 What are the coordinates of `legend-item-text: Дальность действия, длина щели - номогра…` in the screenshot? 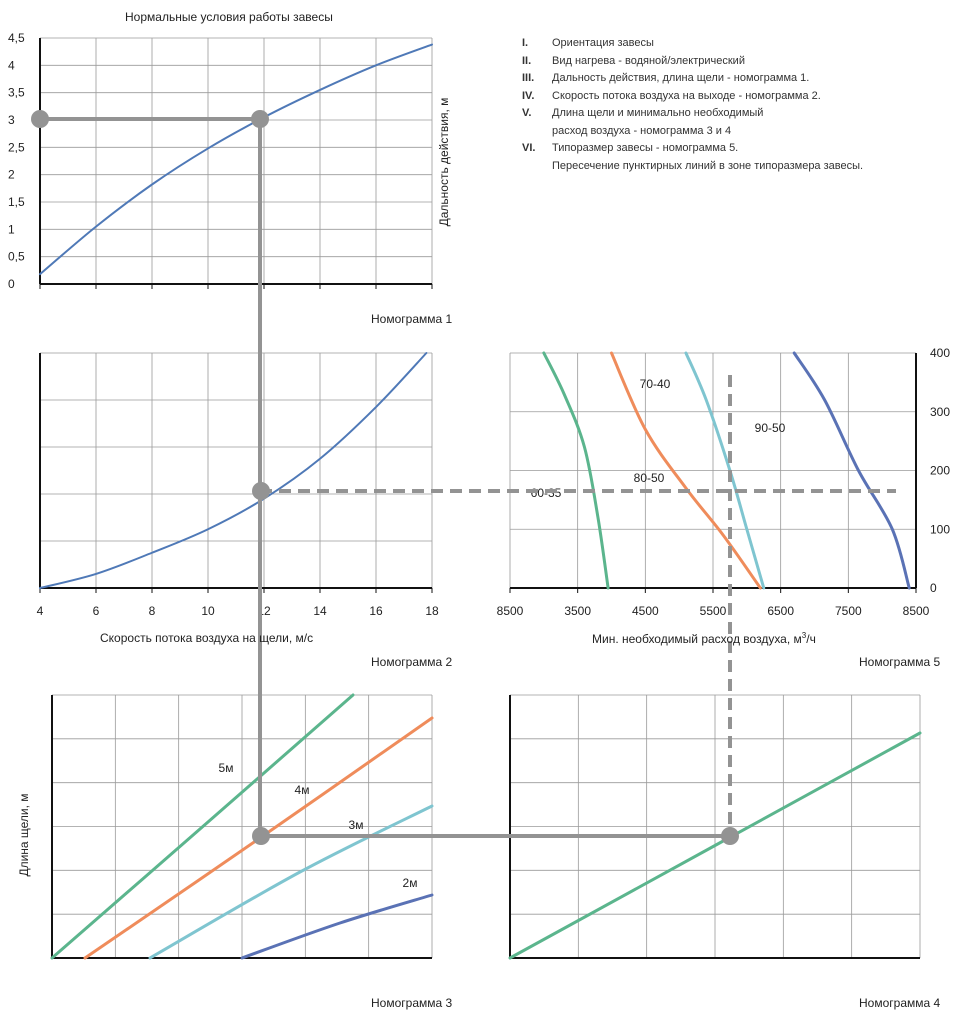 It's located at (681, 78).